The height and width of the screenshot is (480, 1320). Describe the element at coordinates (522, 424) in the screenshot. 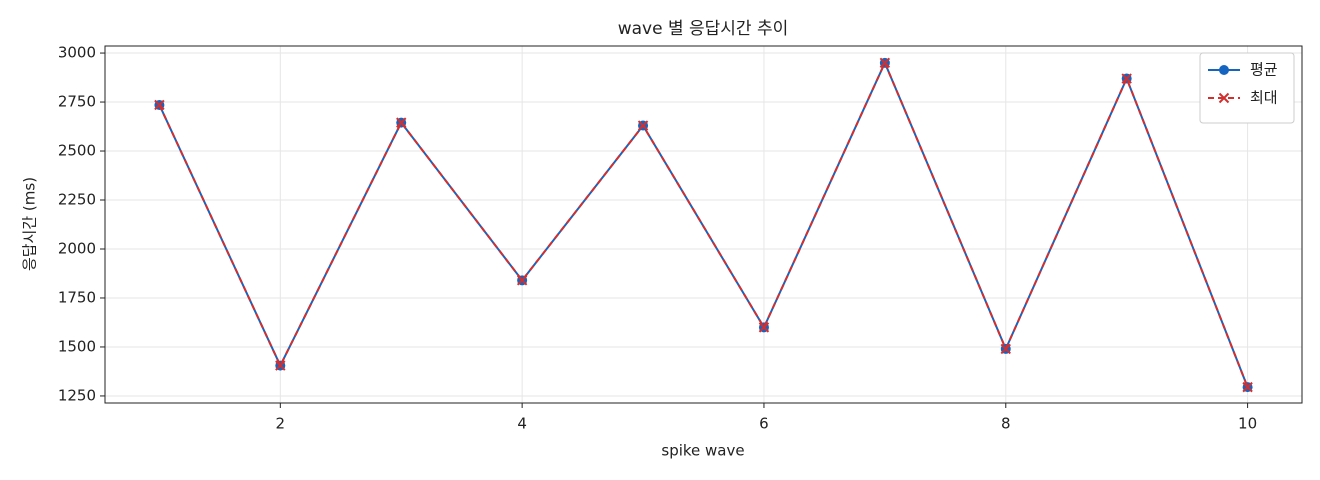

I see `x-tick-label: 4` at that location.